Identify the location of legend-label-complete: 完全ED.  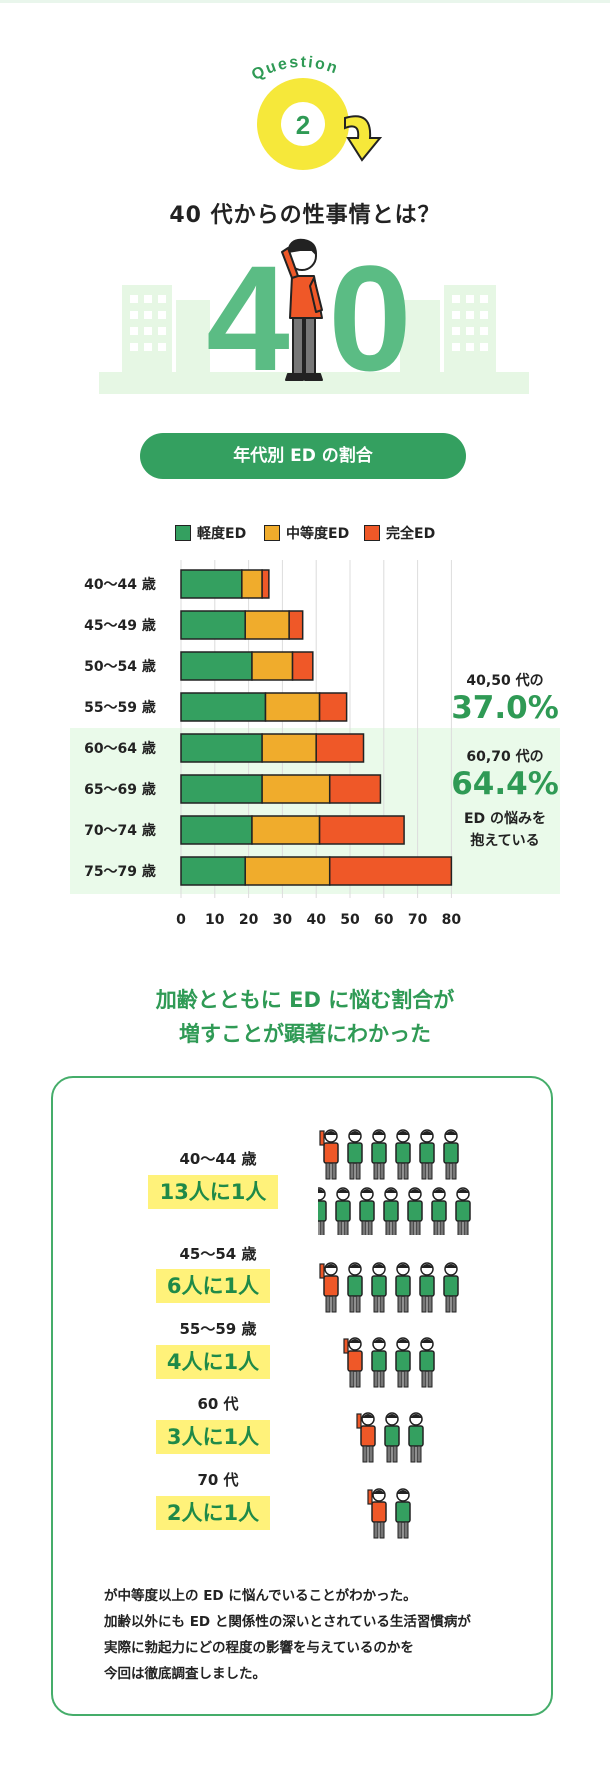
(411, 534).